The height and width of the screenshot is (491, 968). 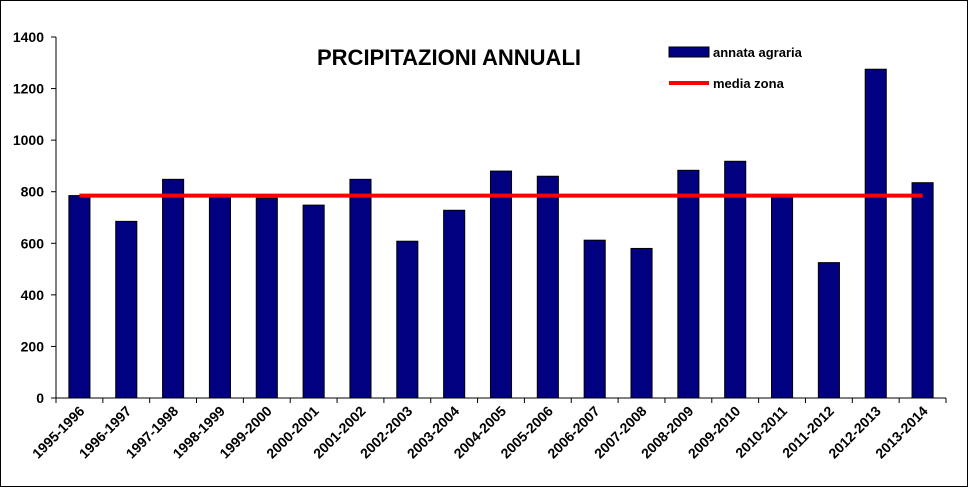 I want to click on legend-label-bar: annata agraria, so click(x=758, y=52).